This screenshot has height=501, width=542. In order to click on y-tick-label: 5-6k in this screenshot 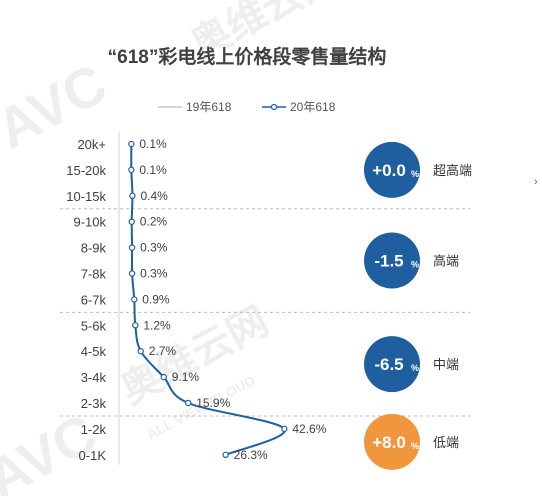, I will do `click(94, 325)`.